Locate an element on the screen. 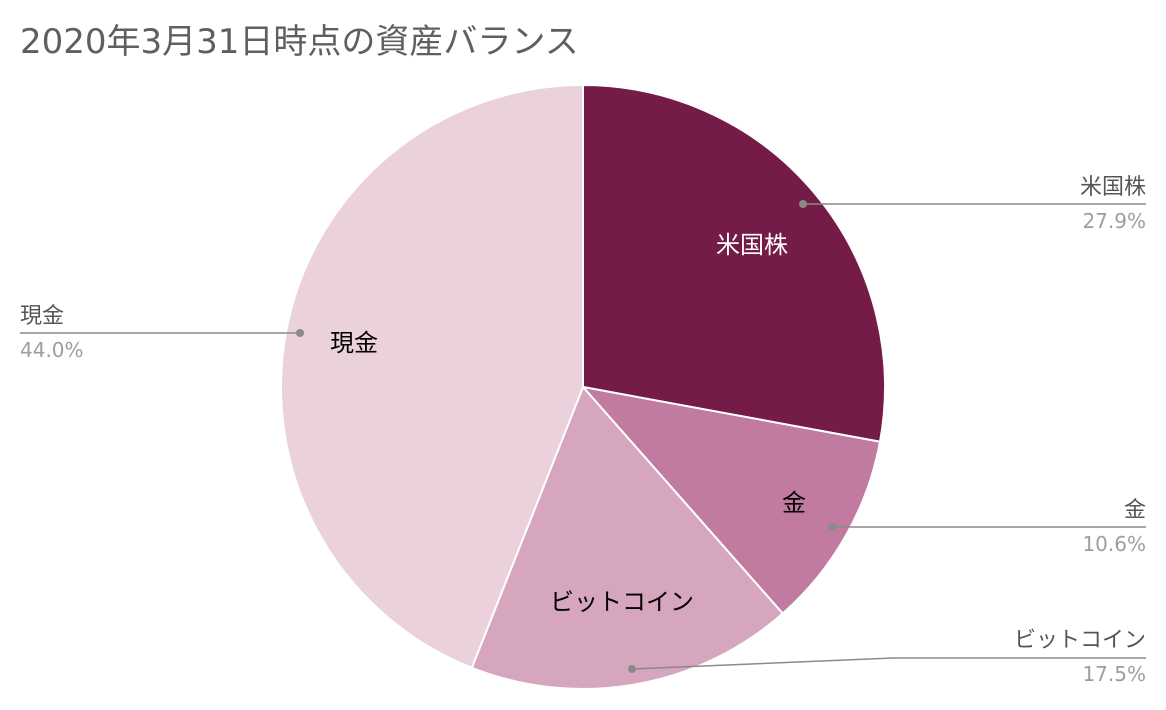  slice-label: ビットコイン is located at coordinates (622, 602).